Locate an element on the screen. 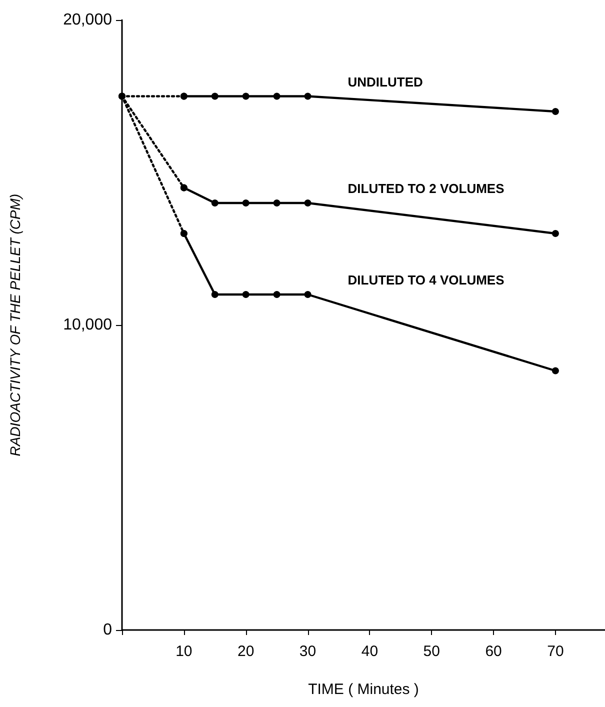  series-label: UNDILUTED is located at coordinates (385, 82).